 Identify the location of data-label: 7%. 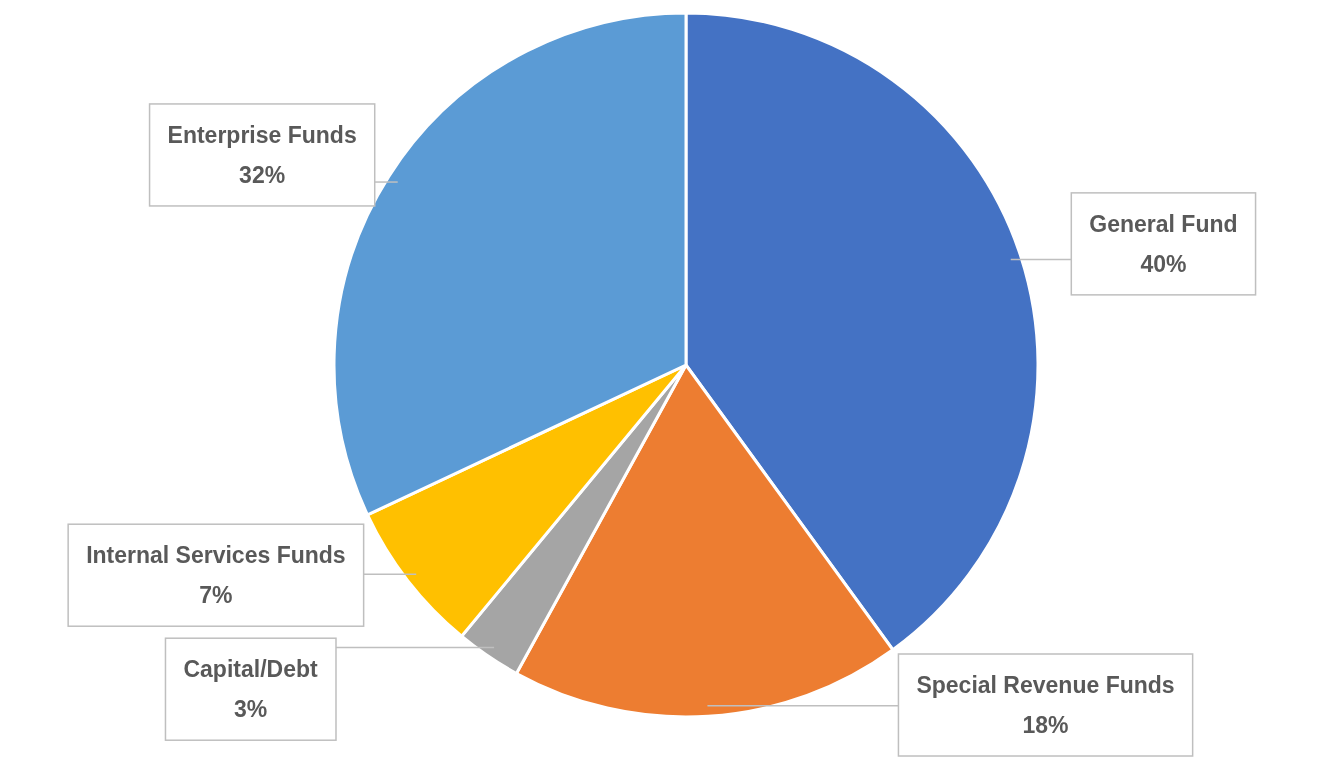
(216, 595).